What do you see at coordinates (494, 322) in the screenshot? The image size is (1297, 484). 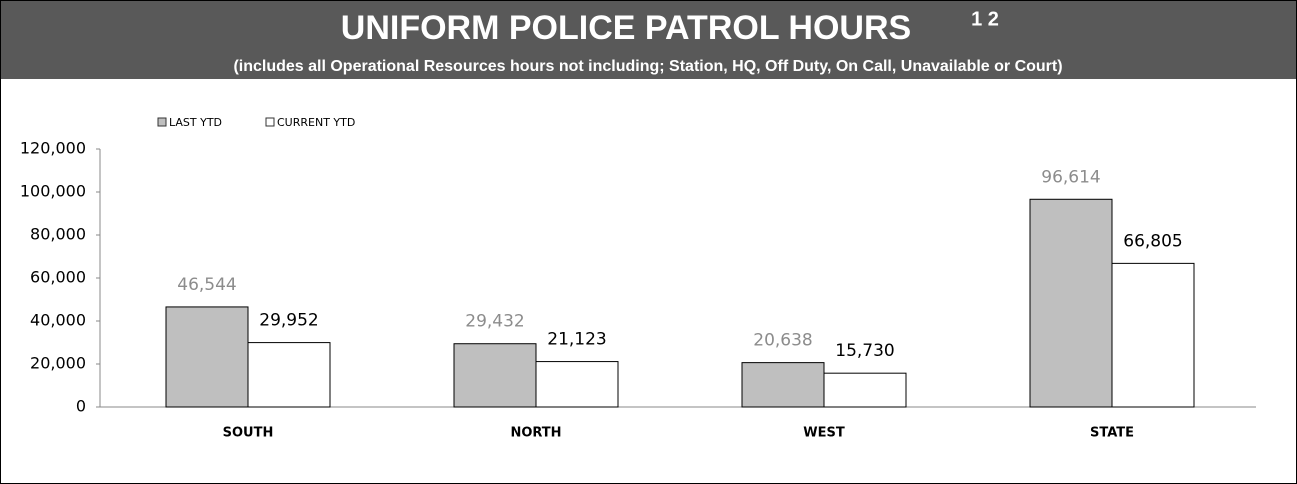 I see `value-label: 29,432` at bounding box center [494, 322].